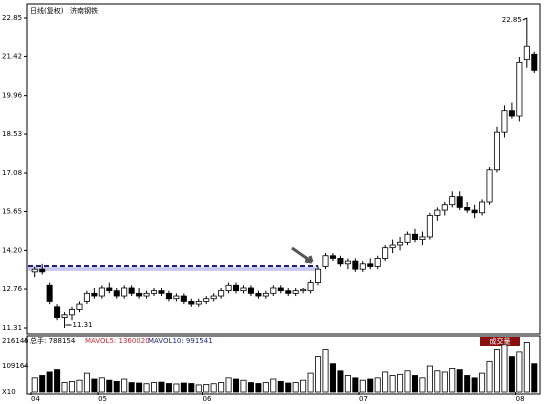 The image size is (547, 404). I want to click on y-tick-label: 17.08, so click(12, 173).